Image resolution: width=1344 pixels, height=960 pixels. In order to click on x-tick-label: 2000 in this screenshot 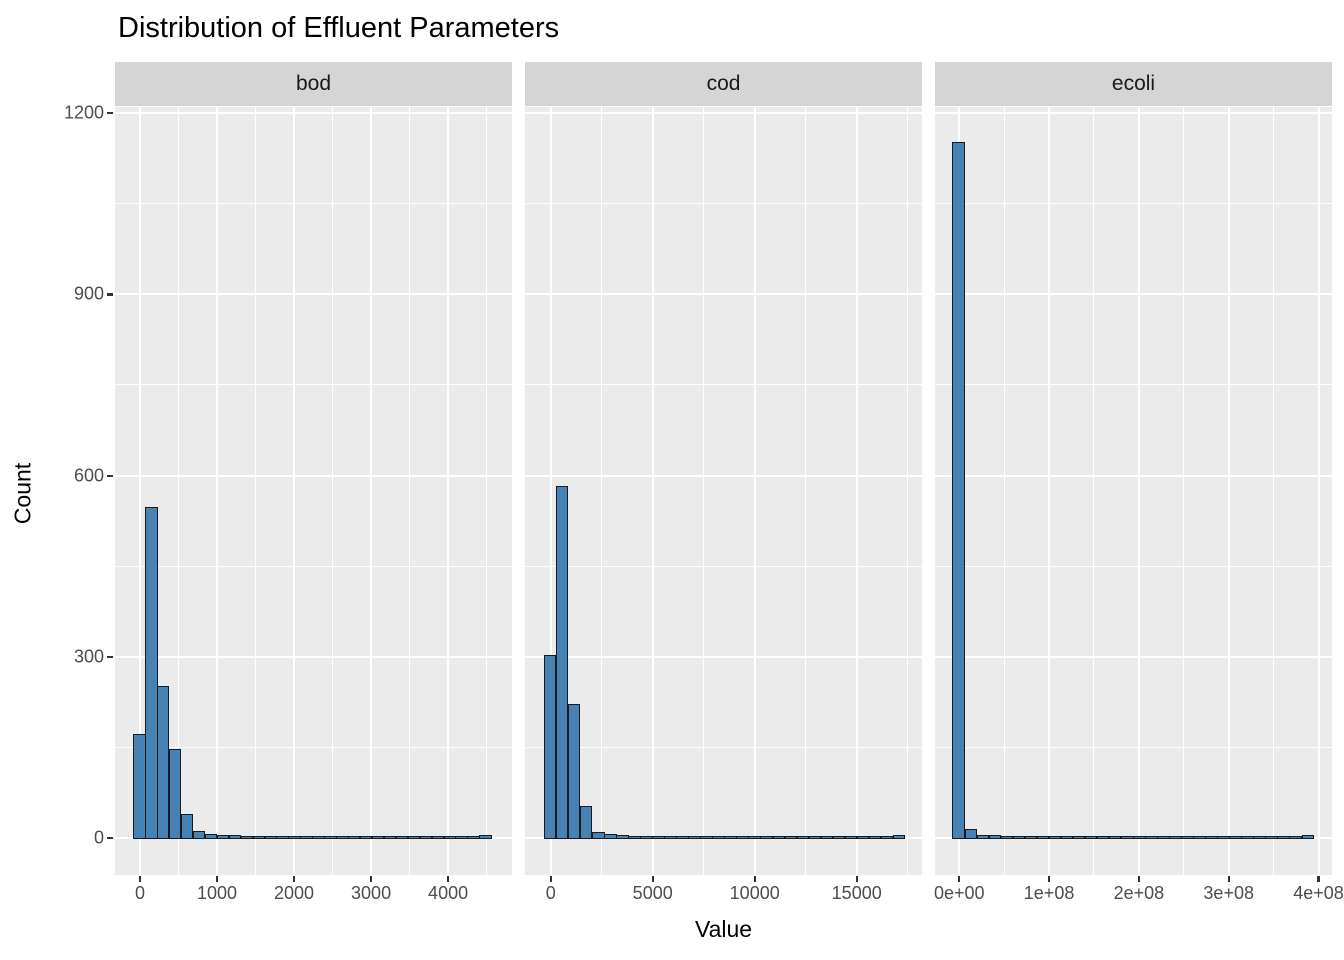, I will do `click(294, 893)`.